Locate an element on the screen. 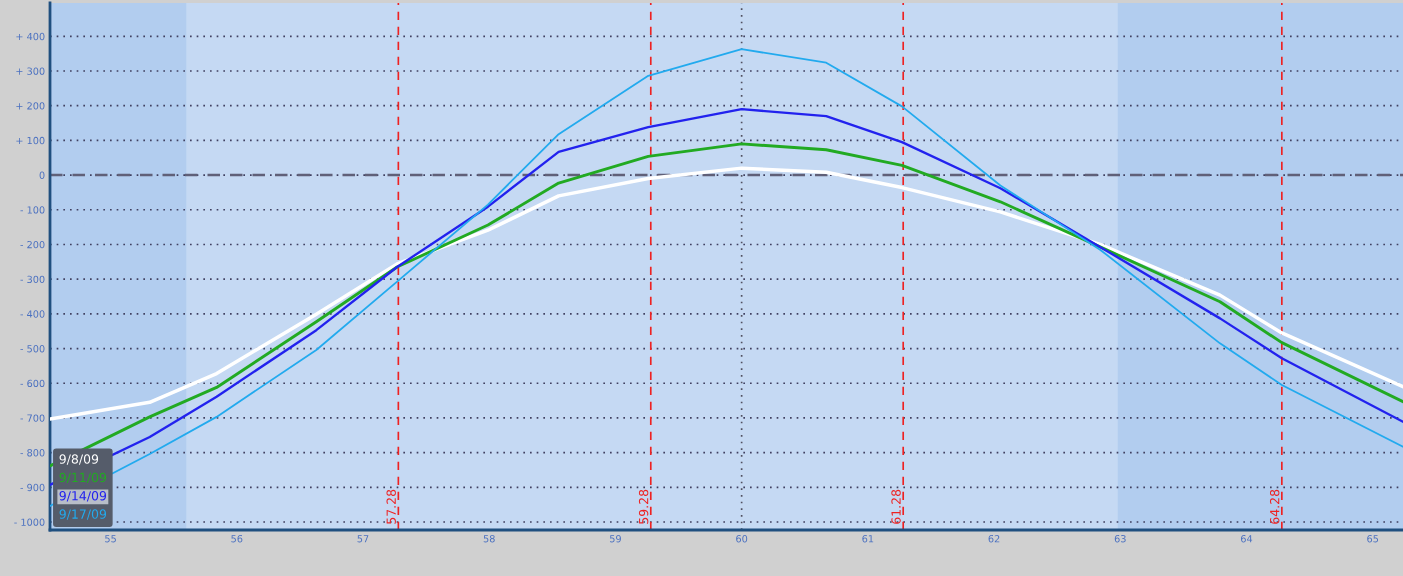 This screenshot has width=1403, height=576. x-tick-label: 64 is located at coordinates (1246, 539).